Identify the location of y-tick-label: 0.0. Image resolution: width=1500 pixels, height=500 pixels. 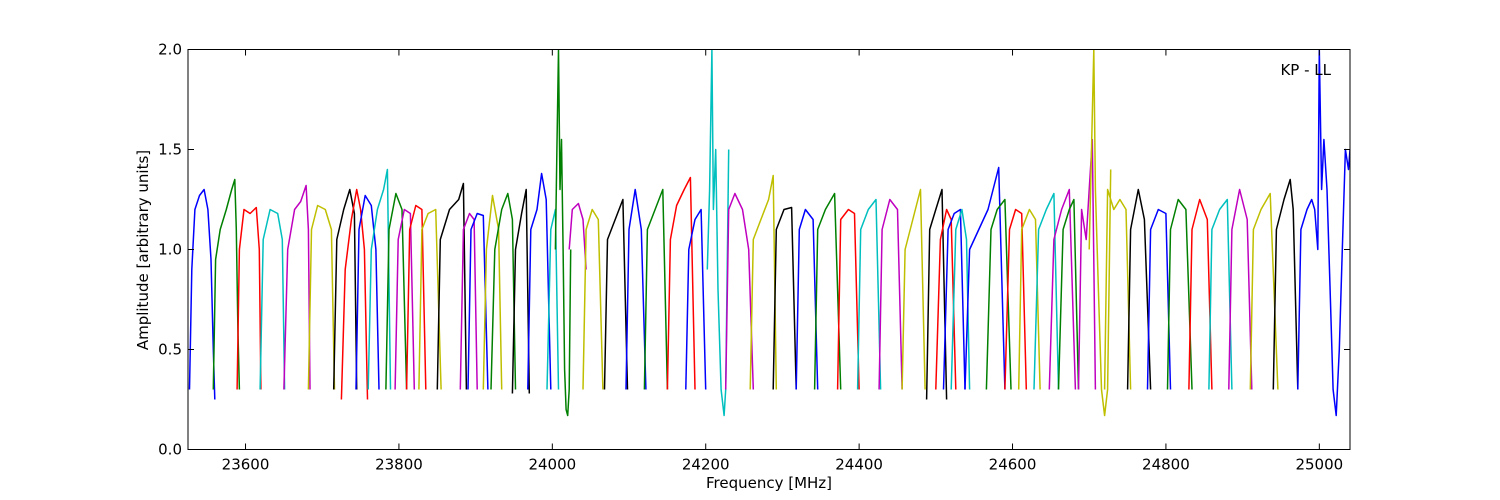
(170, 450).